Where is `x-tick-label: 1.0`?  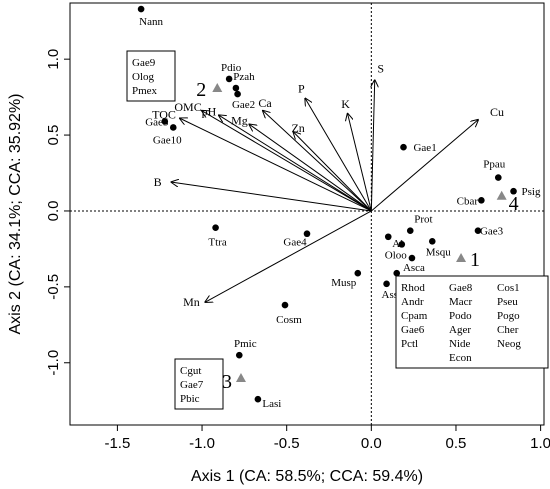 x-tick-label: 1.0 is located at coordinates (540, 443).